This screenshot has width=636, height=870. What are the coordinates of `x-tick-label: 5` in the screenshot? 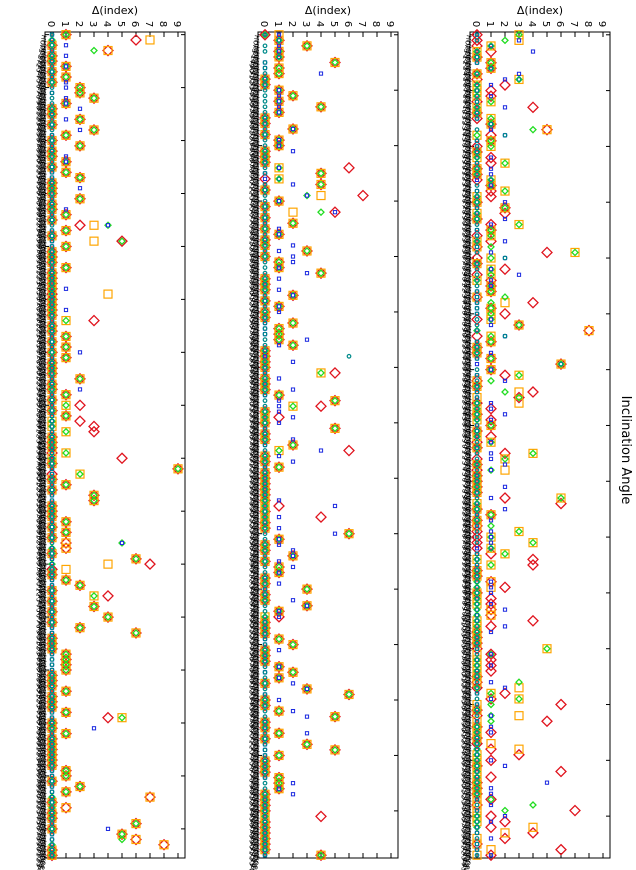 It's located at (120, 24).